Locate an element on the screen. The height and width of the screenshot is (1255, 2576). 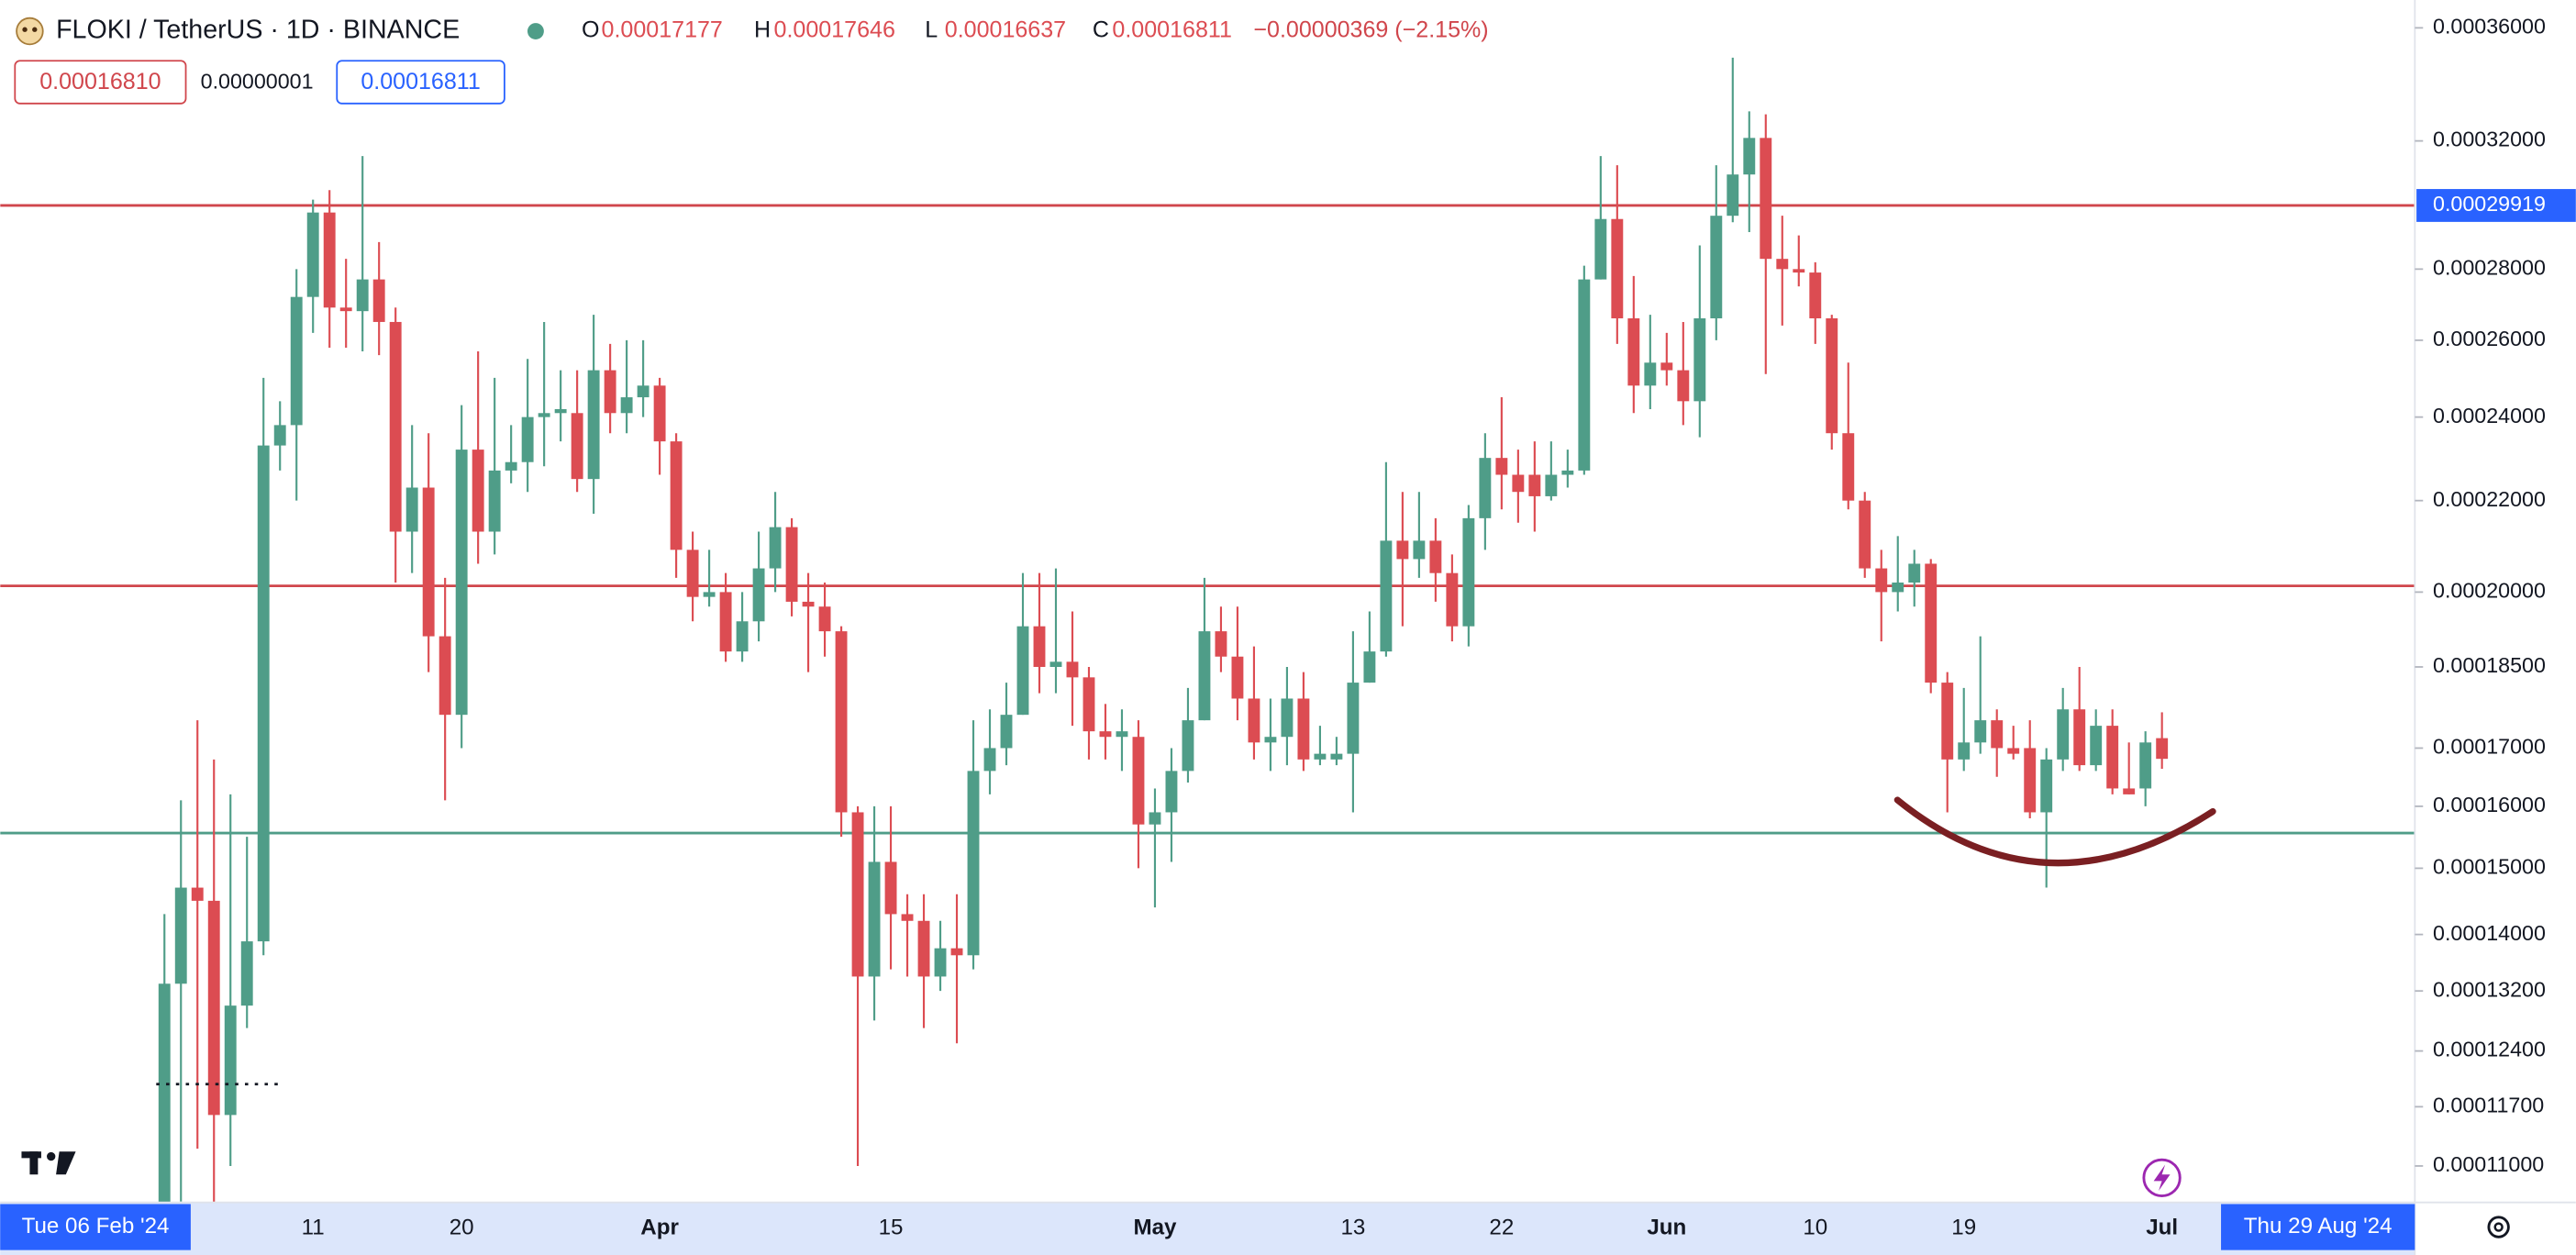
y-tick-label: 0.00011000 is located at coordinates (2488, 1164).